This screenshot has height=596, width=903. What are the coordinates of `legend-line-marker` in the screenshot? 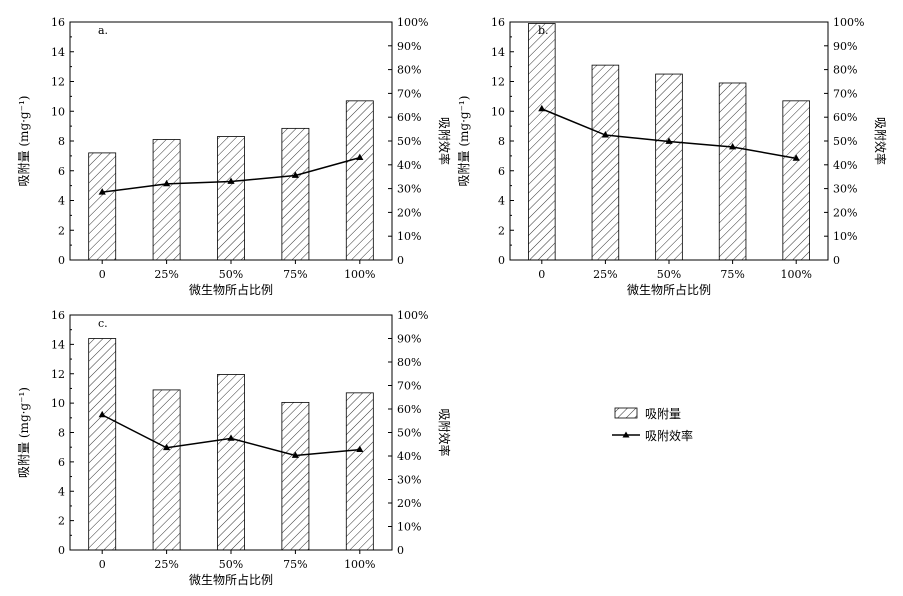 It's located at (626, 434).